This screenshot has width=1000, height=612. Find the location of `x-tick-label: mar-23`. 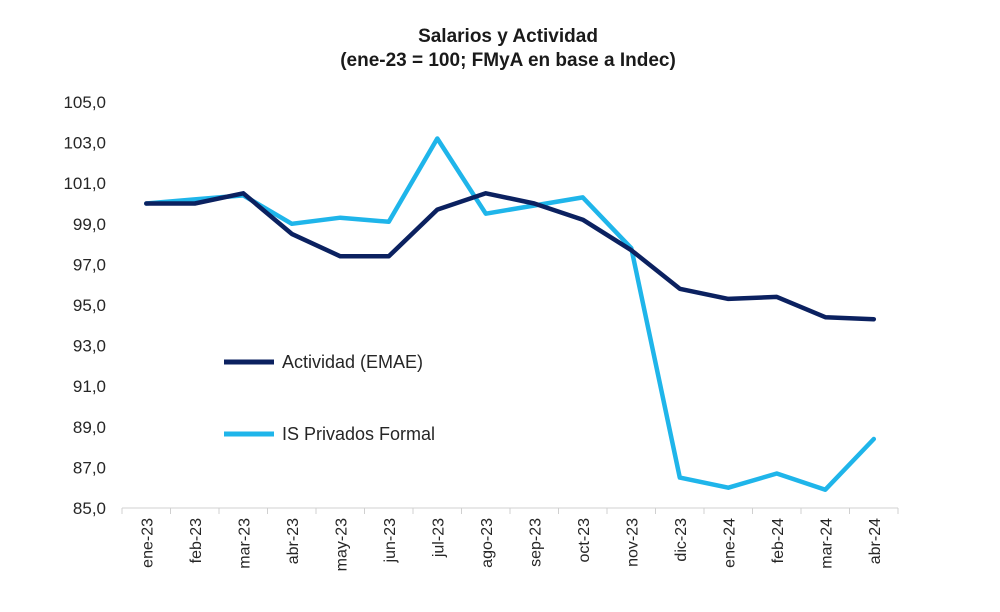

x-tick-label: mar-23 is located at coordinates (244, 543).